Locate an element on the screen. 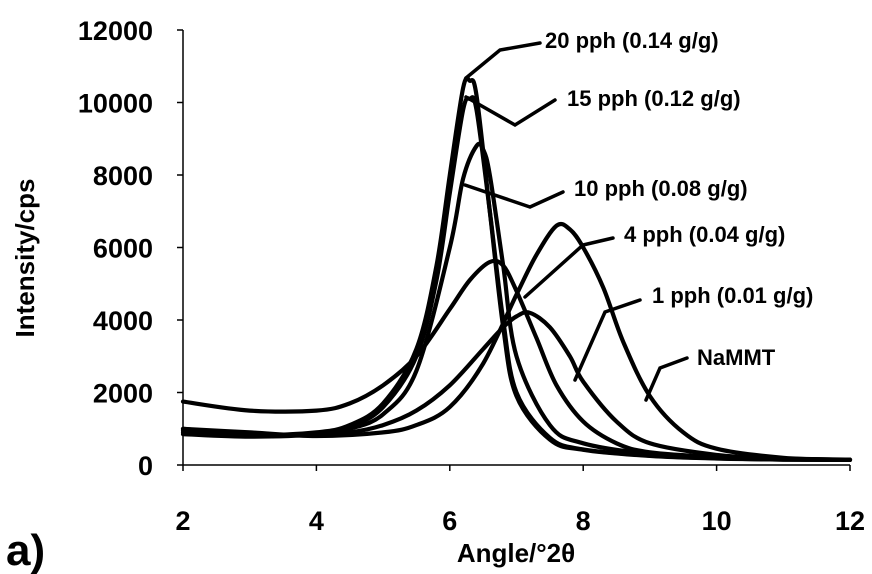 This screenshot has width=872, height=574. x-tick-label: 8 is located at coordinates (583, 521).